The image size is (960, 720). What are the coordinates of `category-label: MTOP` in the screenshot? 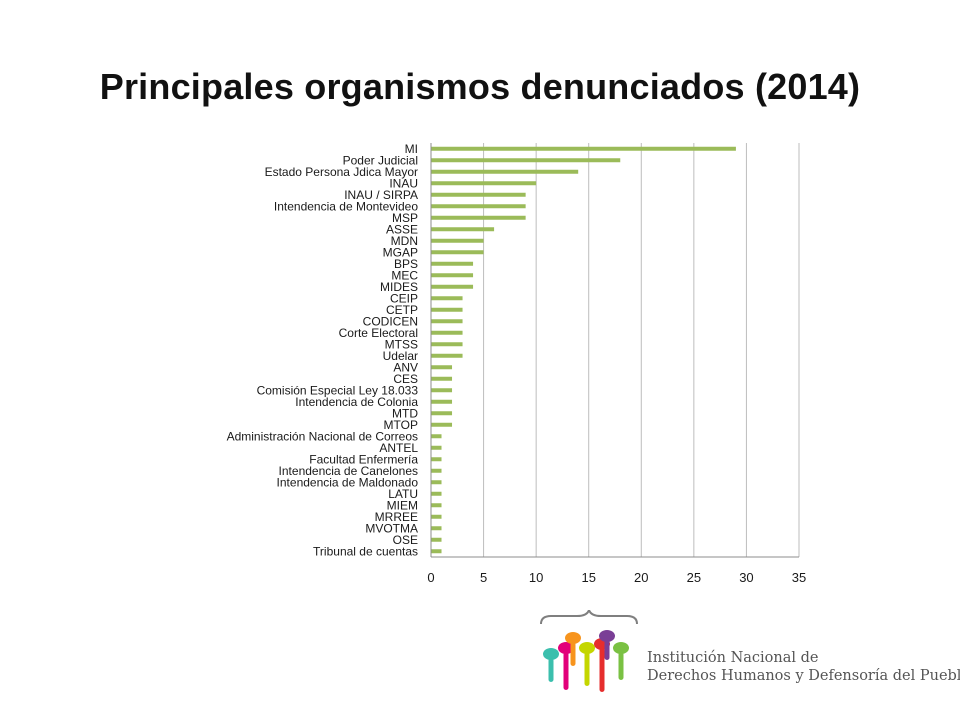 It's located at (401, 425).